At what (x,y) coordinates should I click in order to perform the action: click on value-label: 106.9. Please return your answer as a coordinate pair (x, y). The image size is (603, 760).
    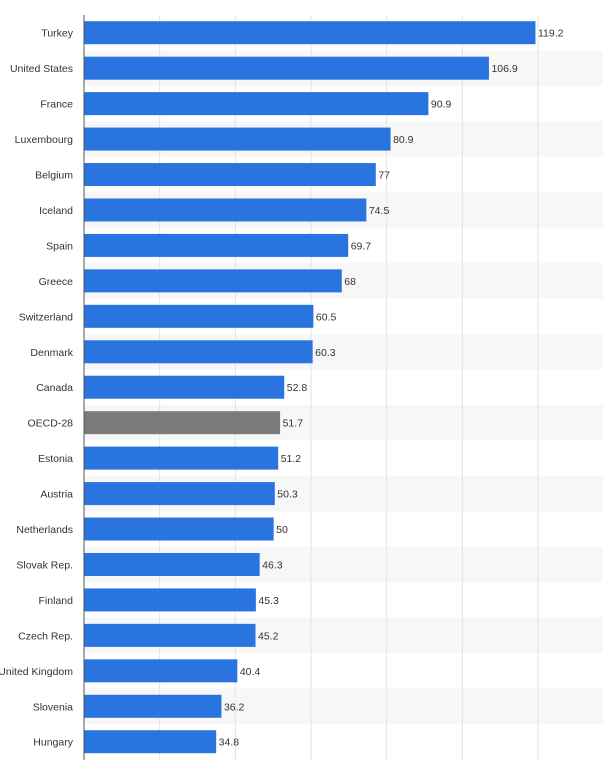
    Looking at the image, I should click on (504, 69).